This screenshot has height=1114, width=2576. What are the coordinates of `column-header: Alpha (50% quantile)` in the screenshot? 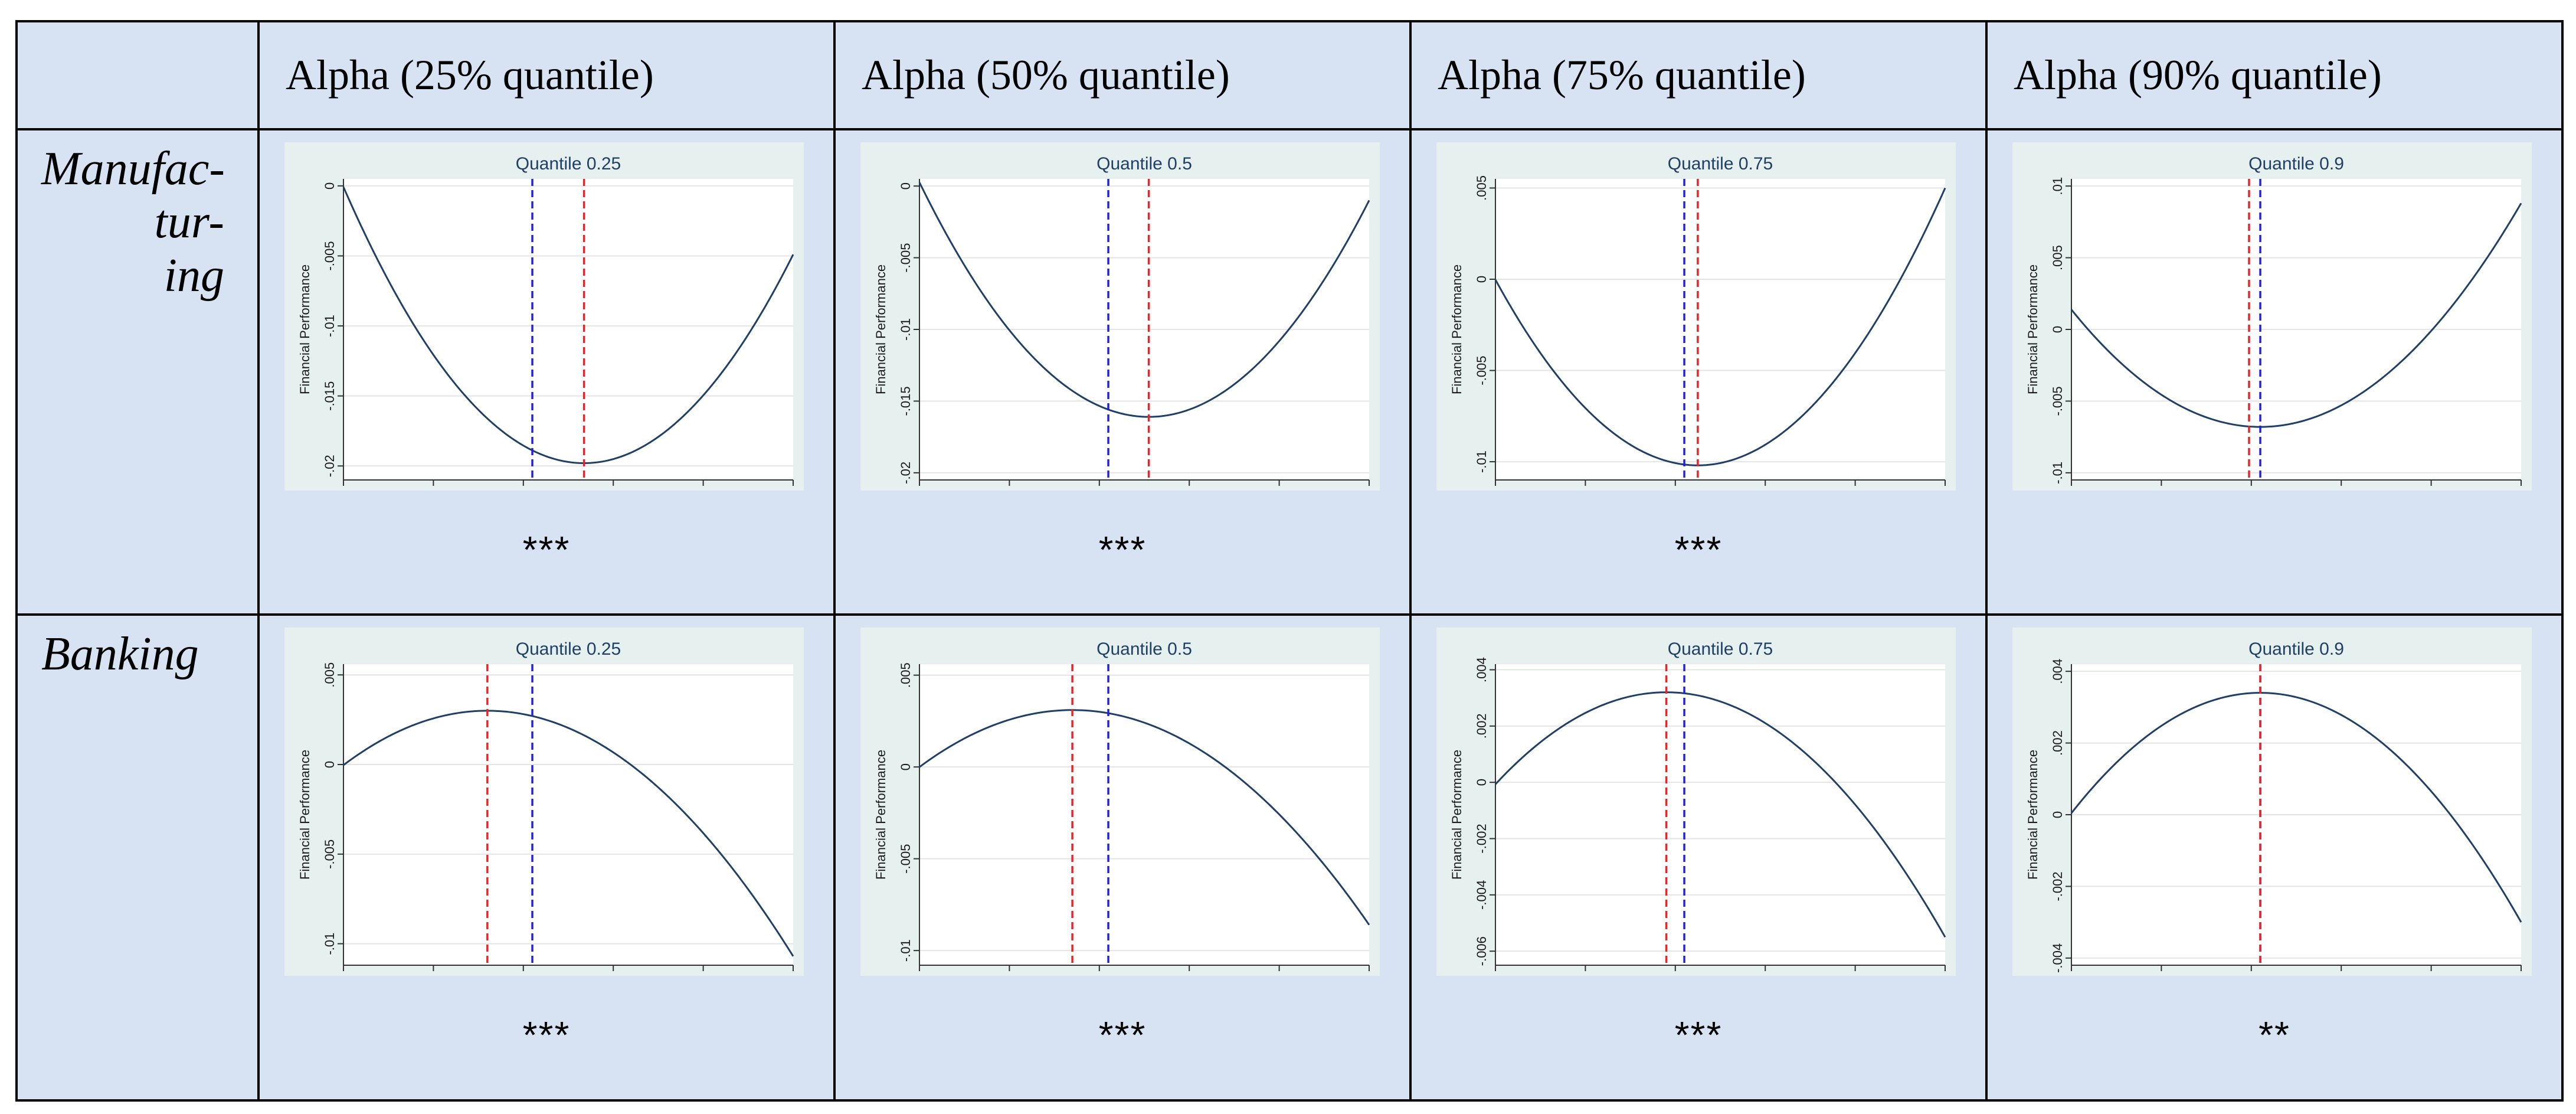 It's located at (1122, 75).